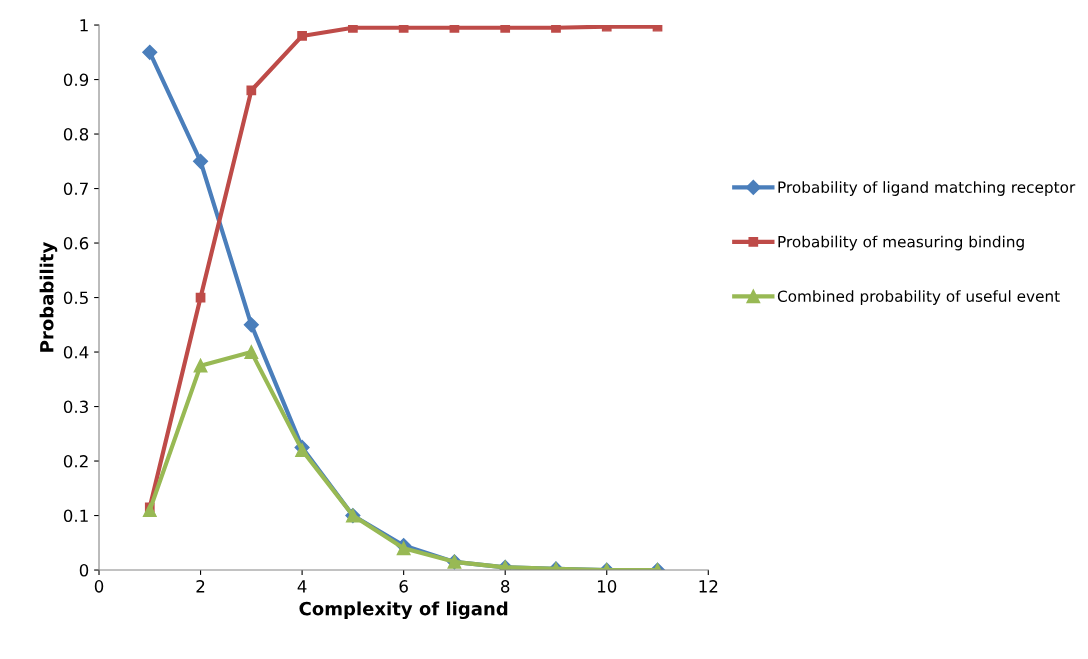  What do you see at coordinates (76, 352) in the screenshot?
I see `y-tick-label: 0.4` at bounding box center [76, 352].